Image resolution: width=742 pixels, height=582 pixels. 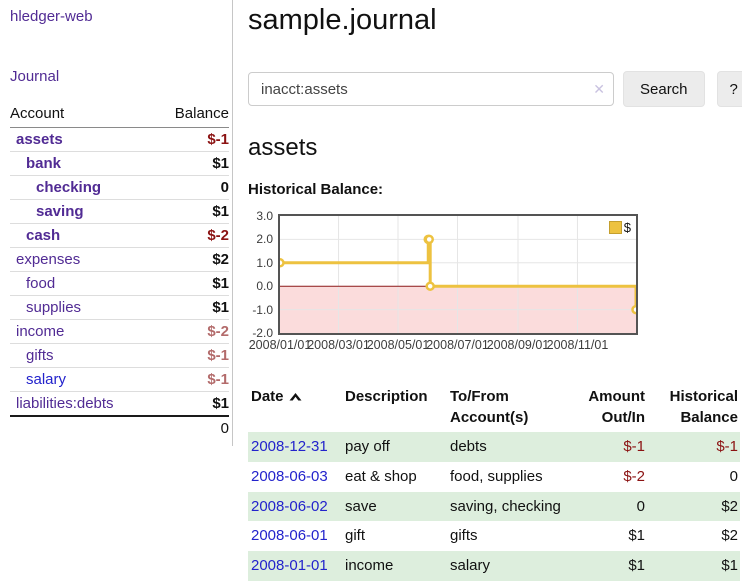 I want to click on register-row: 2008-06-02 save saving, checking 0 $2, so click(x=494, y=506).